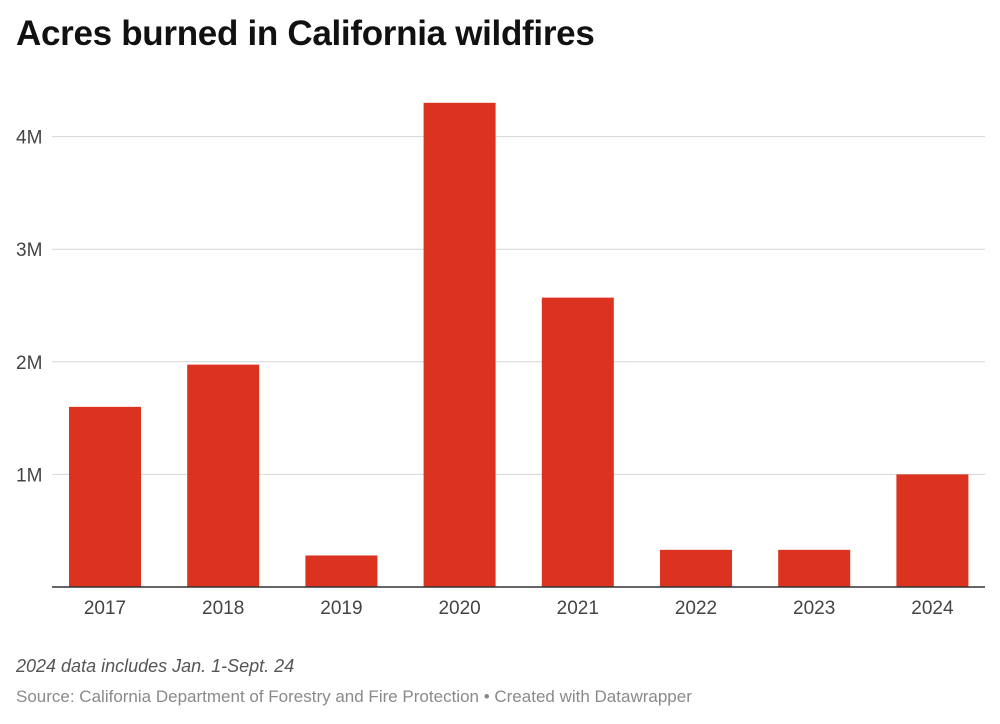 This screenshot has height=724, width=1000. Describe the element at coordinates (932, 530) in the screenshot. I see `bar-2024` at that location.